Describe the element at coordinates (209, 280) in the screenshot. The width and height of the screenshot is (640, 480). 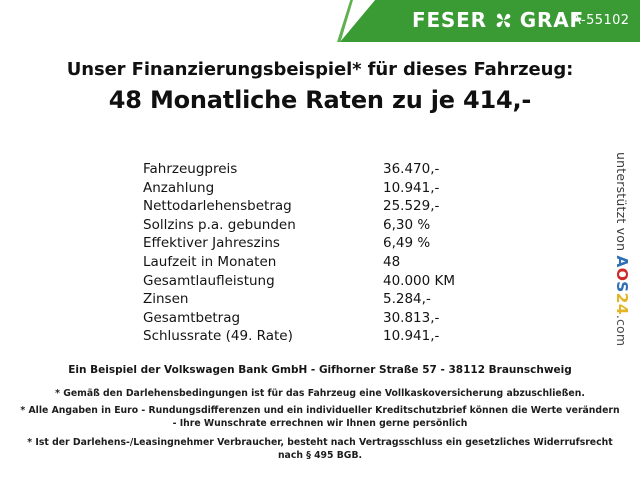
I see `row-label-gesamtlaufleistung: Gesamtlaufleistung` at that location.